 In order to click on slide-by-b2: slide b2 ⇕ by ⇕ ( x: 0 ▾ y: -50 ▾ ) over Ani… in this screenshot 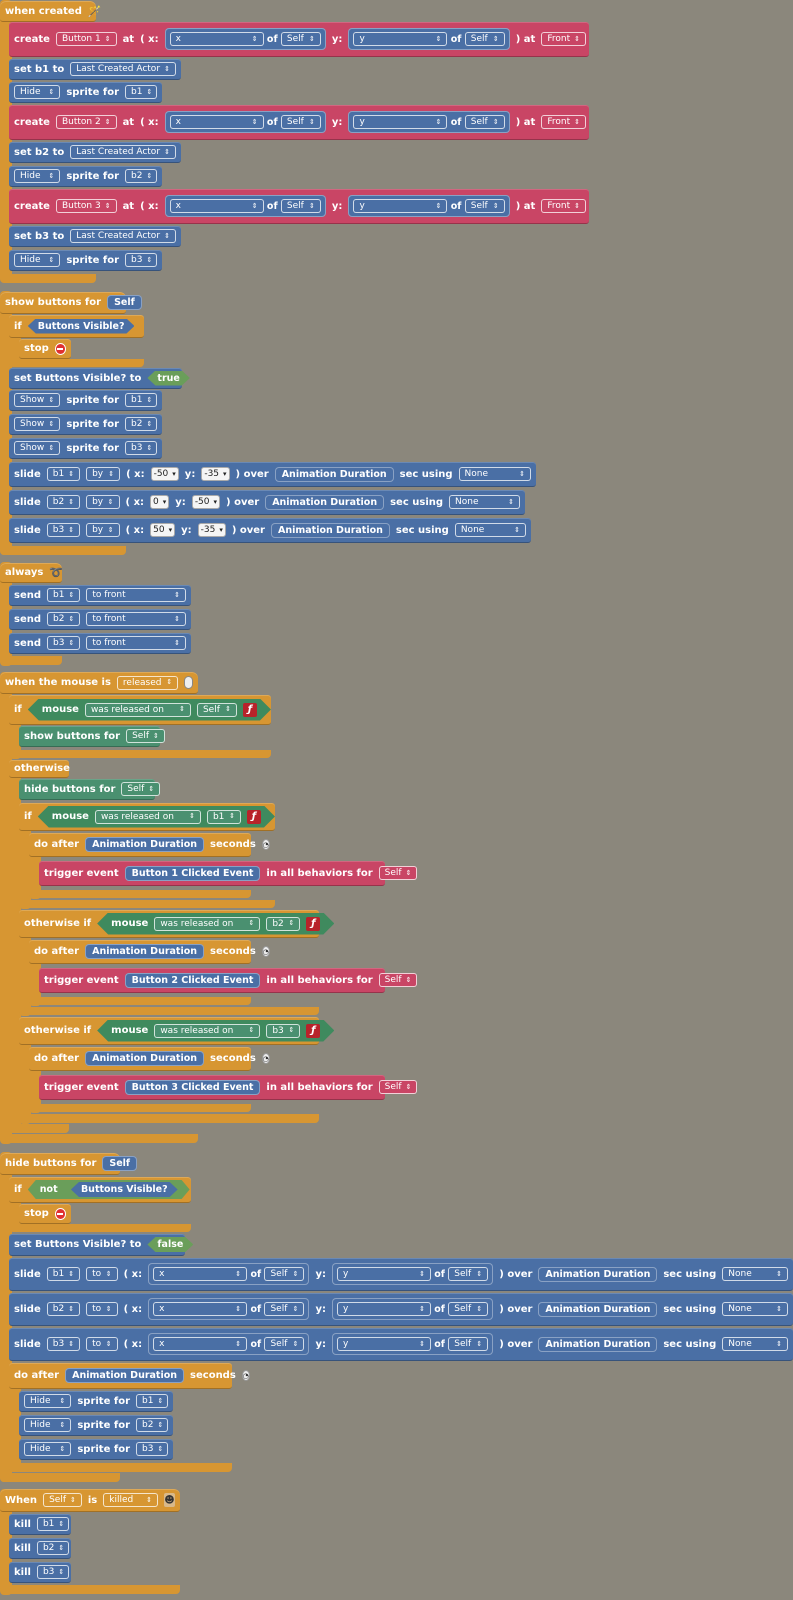, I will do `click(267, 502)`.